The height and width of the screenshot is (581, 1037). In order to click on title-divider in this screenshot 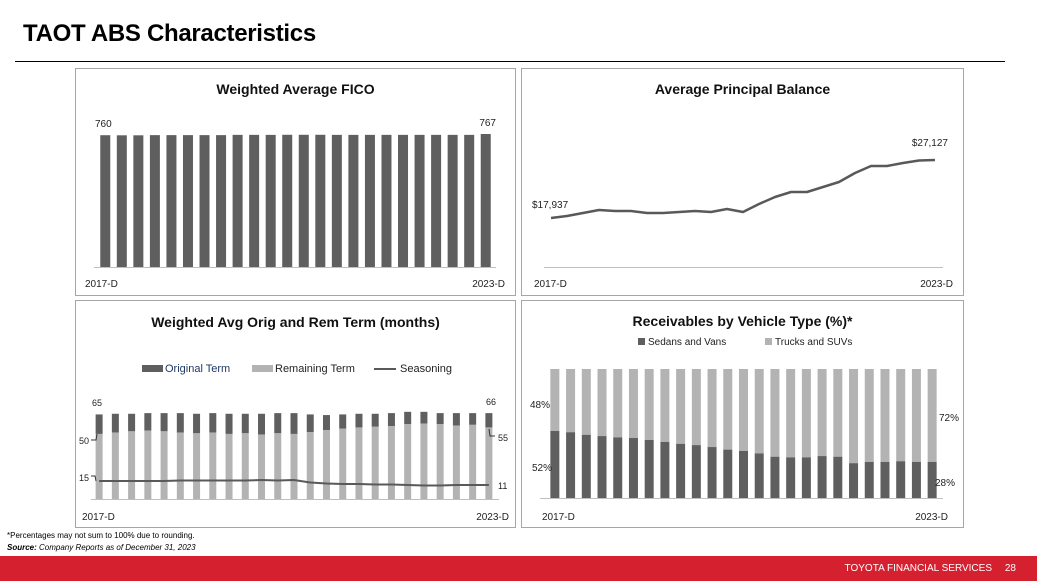, I will do `click(510, 61)`.